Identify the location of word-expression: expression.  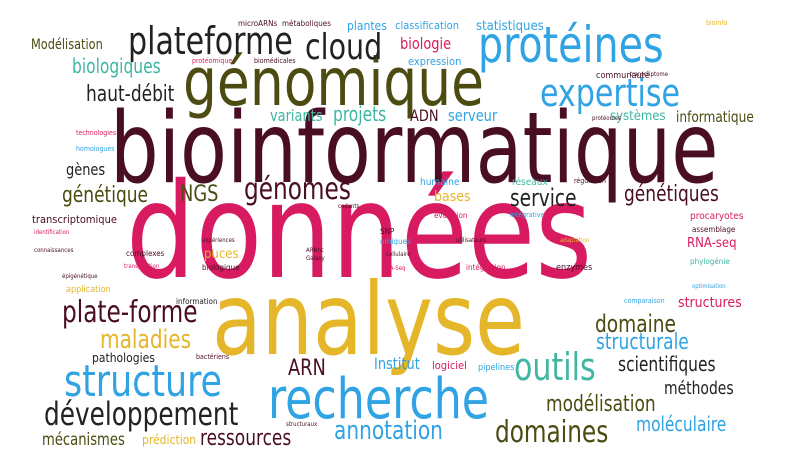
(435, 61).